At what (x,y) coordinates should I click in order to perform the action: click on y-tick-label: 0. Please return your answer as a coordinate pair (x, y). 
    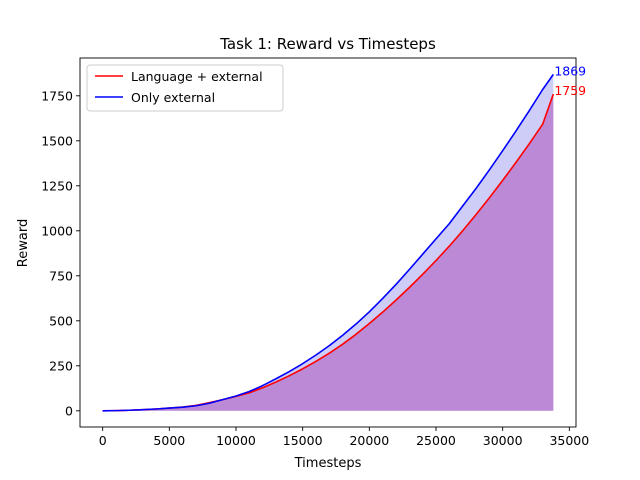
    Looking at the image, I should click on (69, 410).